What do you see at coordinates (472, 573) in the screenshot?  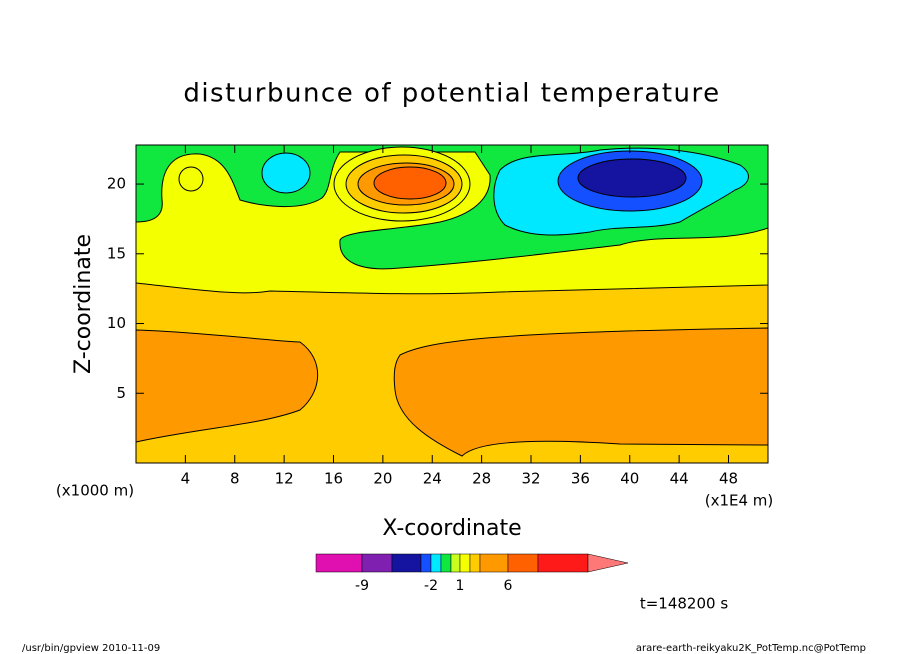 I see `colorbar: -9 -2 1 6` at bounding box center [472, 573].